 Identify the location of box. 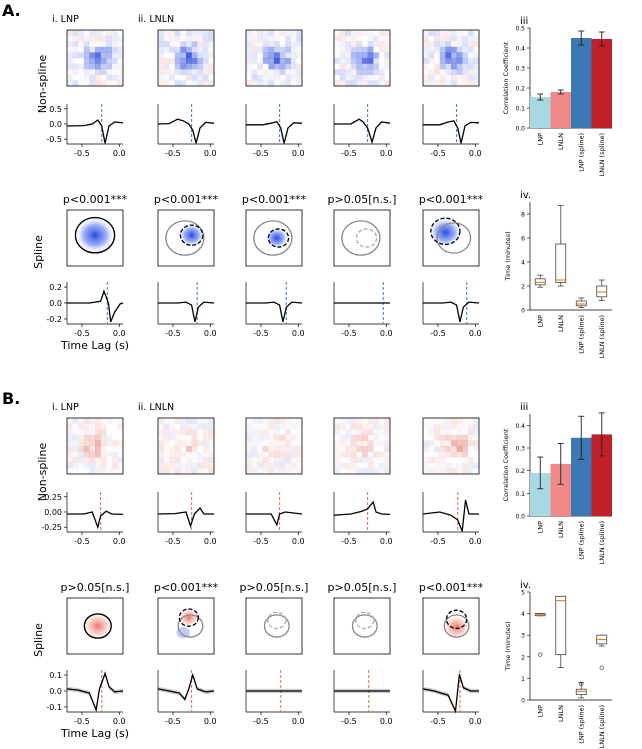
(561, 625).